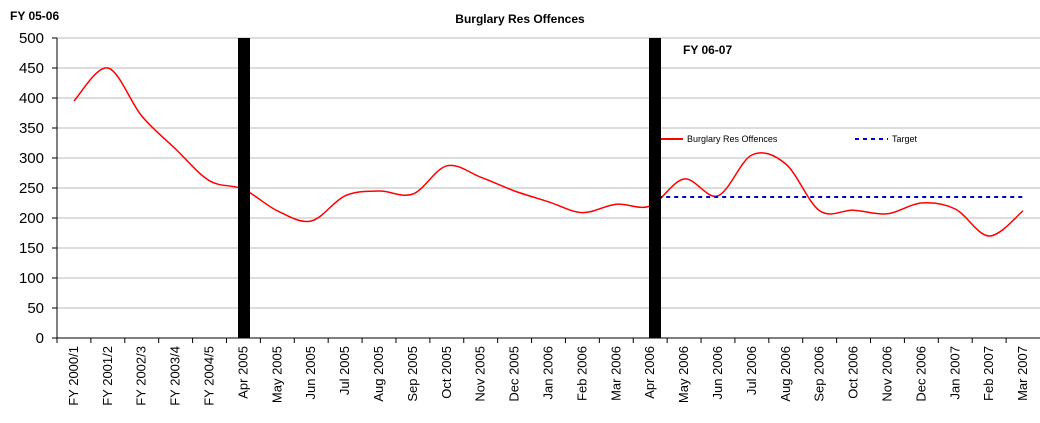  I want to click on x-tick-label: Nov 2006, so click(886, 374).